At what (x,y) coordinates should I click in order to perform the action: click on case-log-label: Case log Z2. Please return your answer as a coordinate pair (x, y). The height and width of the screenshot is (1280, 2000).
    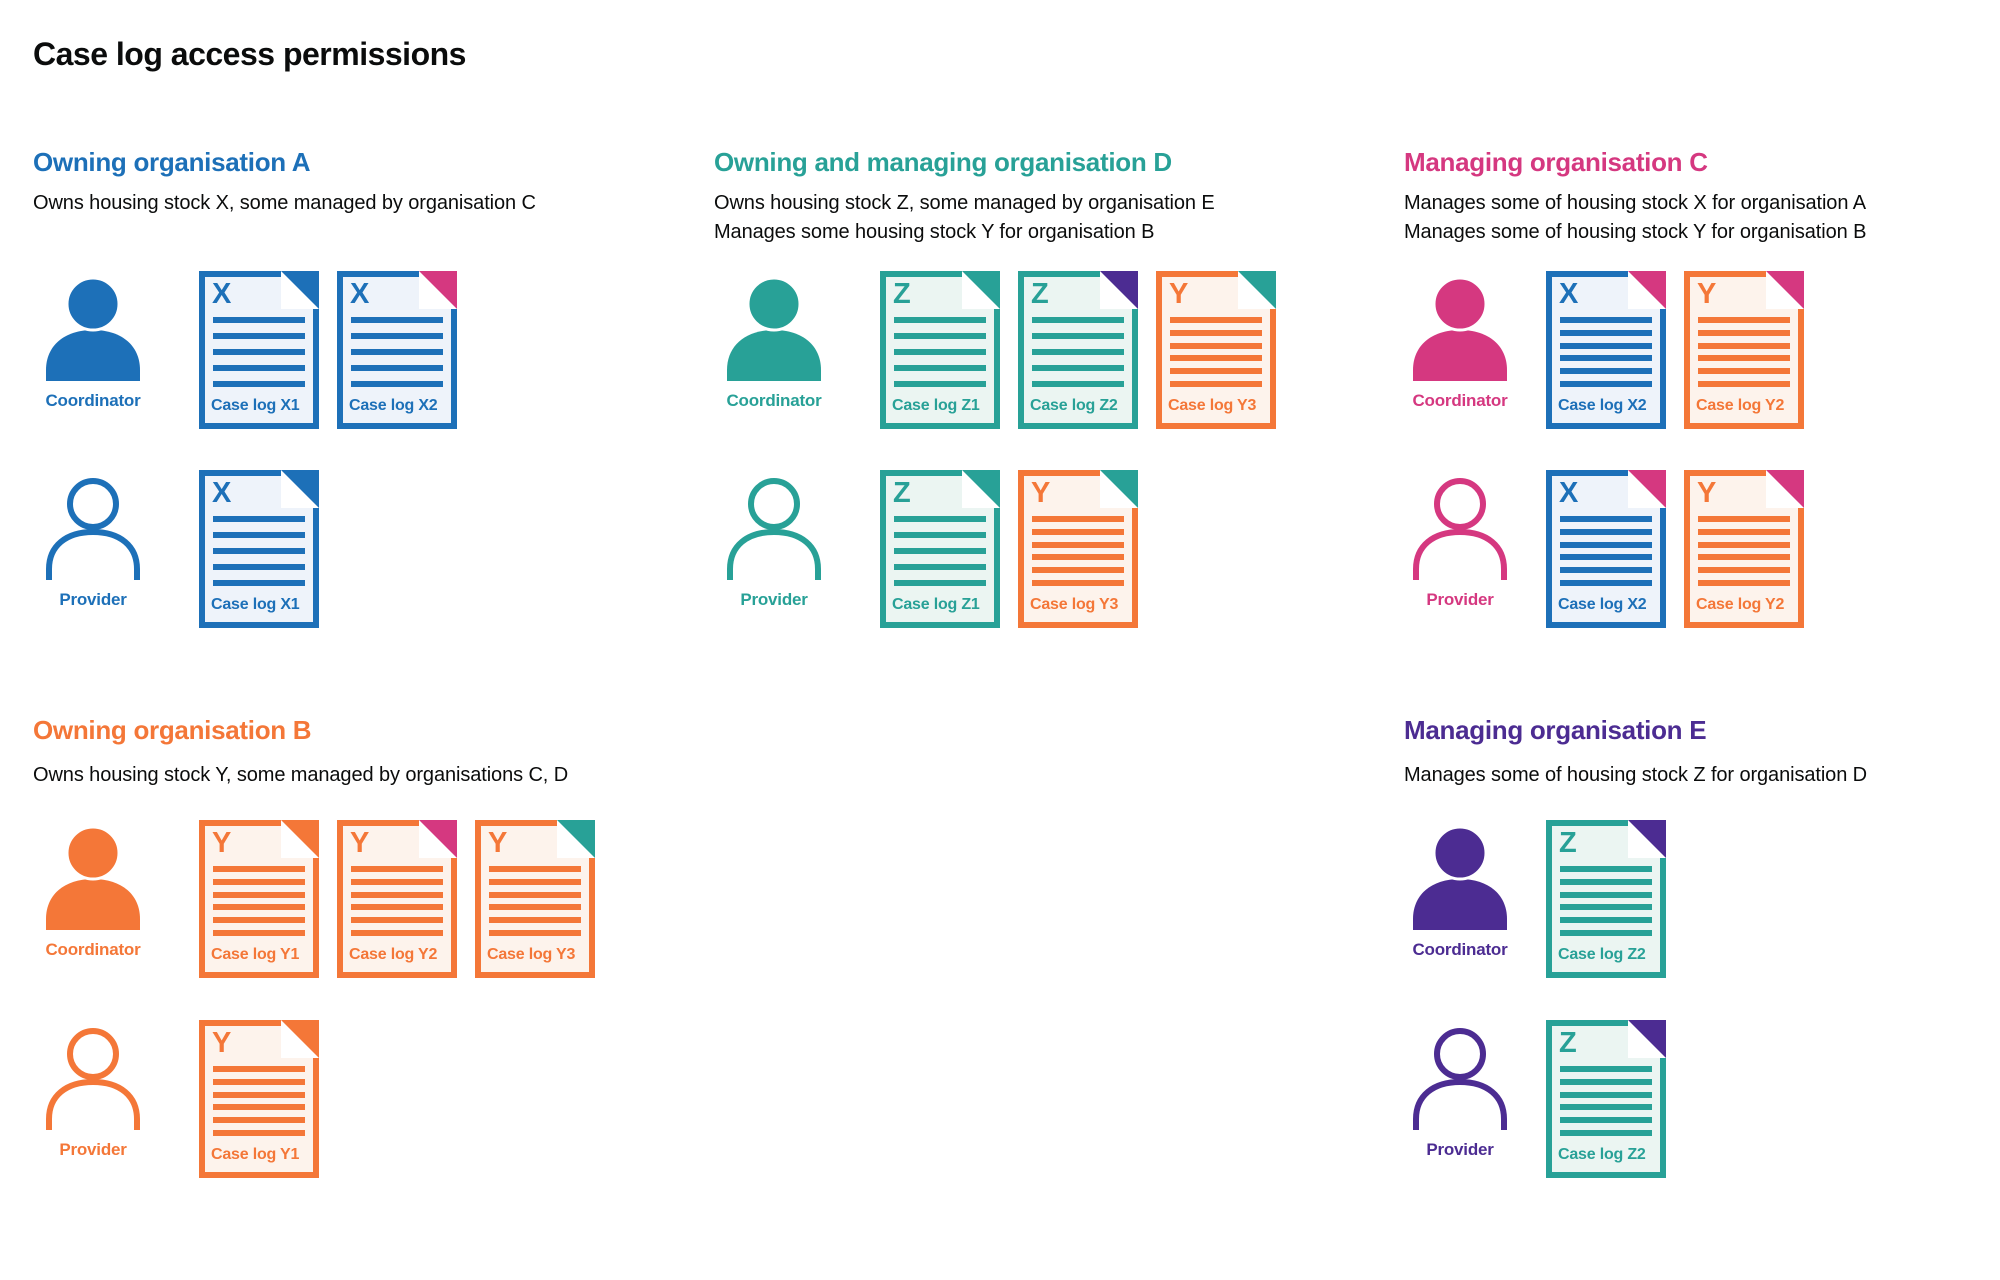
    Looking at the image, I should click on (1602, 1154).